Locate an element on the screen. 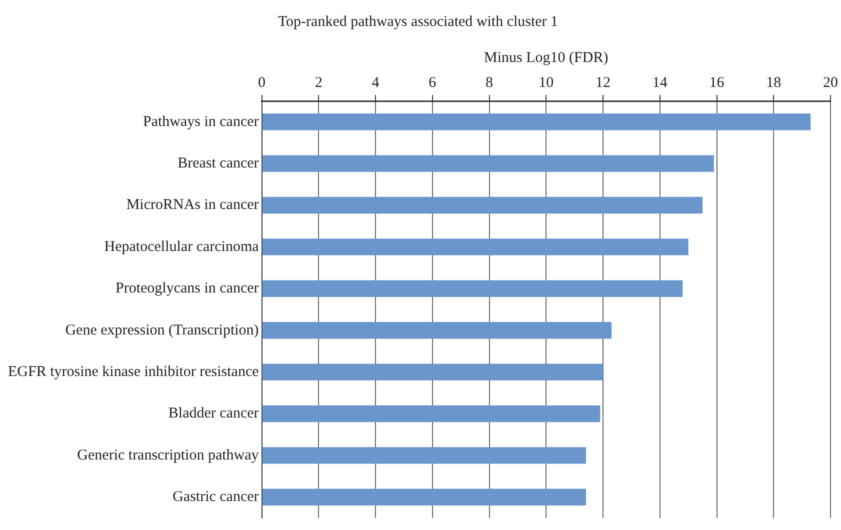 This screenshot has height=530, width=841. y-tick-label: Pathways in cancer is located at coordinates (200, 122).